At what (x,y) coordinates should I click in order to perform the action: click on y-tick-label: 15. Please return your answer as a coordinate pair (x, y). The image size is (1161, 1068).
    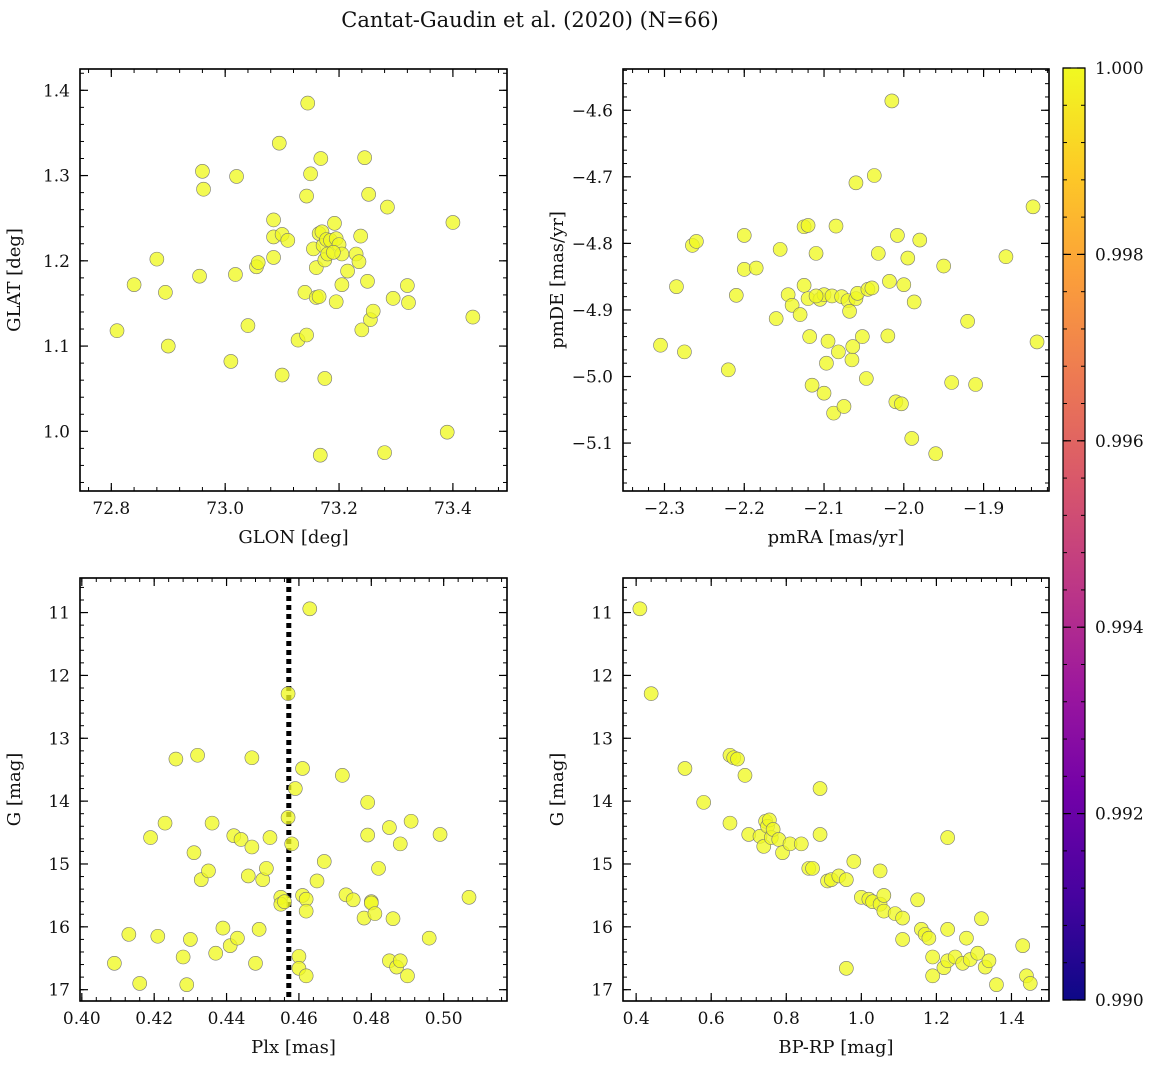
    Looking at the image, I should click on (59, 865).